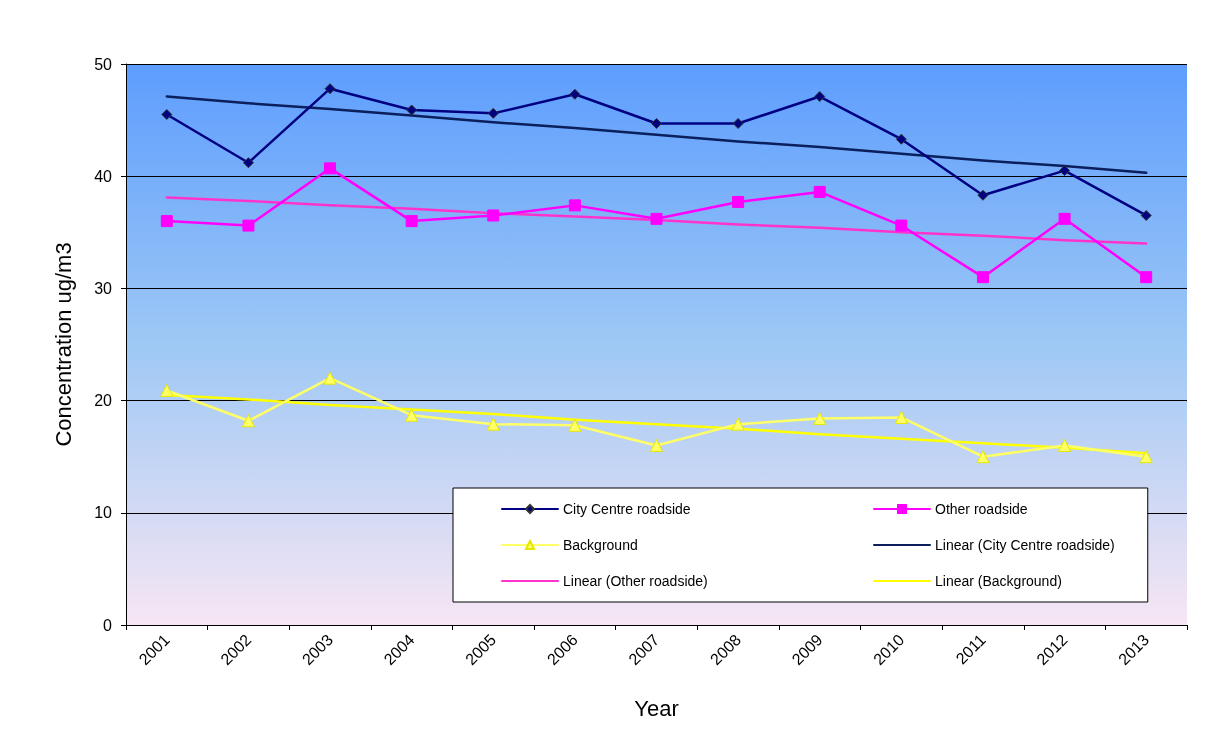 This screenshot has height=733, width=1213. What do you see at coordinates (103, 288) in the screenshot?
I see `y-tick-label: 30` at bounding box center [103, 288].